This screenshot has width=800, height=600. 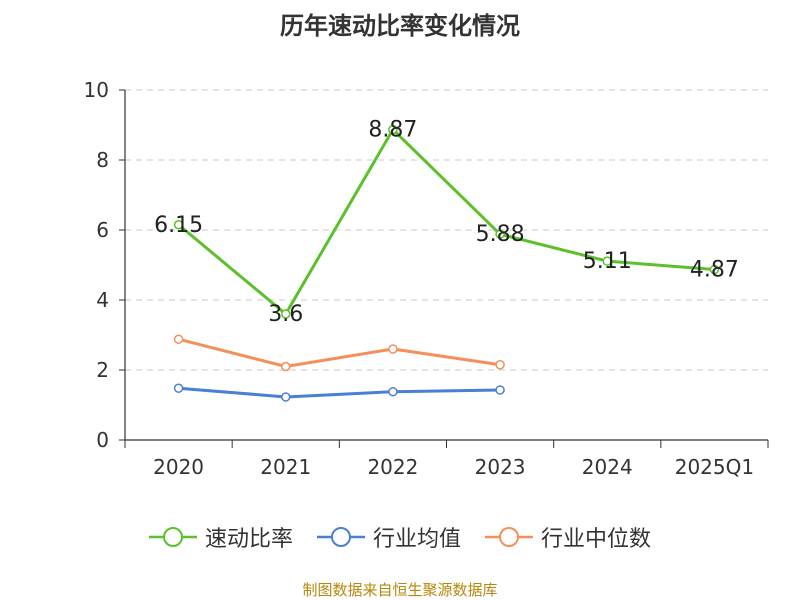 What do you see at coordinates (285, 467) in the screenshot?
I see `x-tick-label: 2021` at bounding box center [285, 467].